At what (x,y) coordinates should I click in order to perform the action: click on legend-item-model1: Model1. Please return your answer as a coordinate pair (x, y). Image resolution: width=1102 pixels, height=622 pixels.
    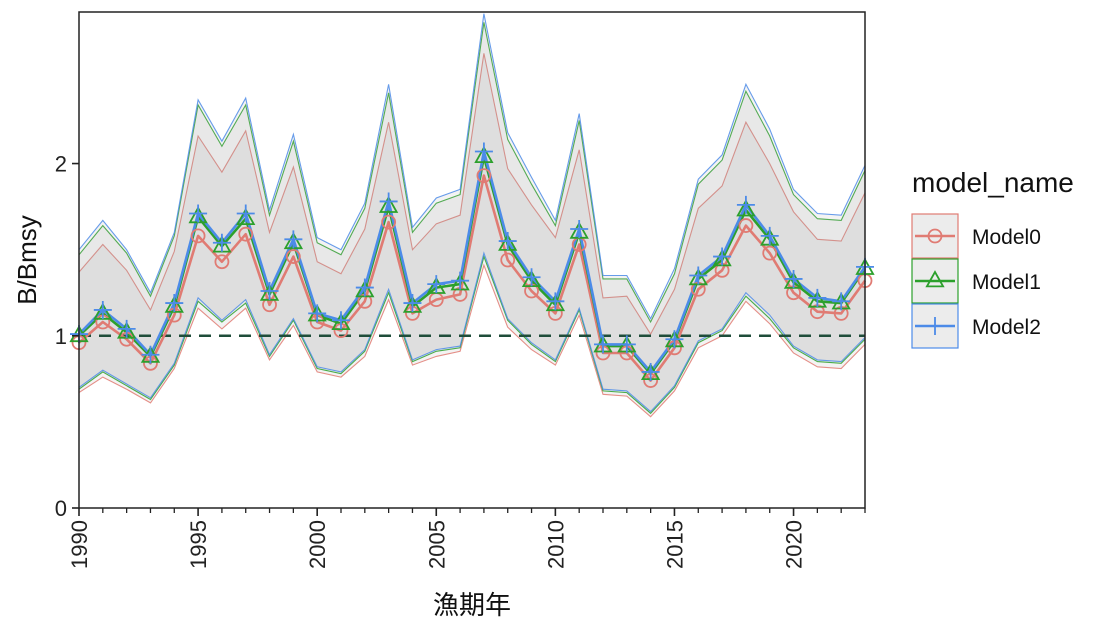
    Looking at the image, I should click on (976, 281).